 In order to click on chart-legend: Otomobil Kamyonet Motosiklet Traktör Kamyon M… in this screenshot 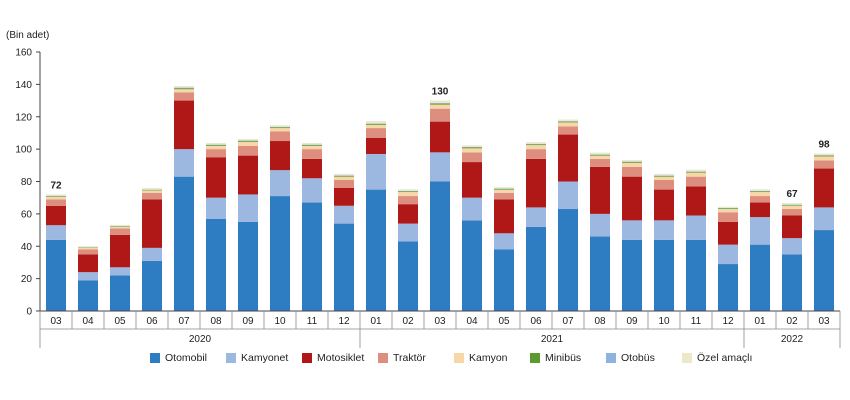, I will do `click(425, 361)`.